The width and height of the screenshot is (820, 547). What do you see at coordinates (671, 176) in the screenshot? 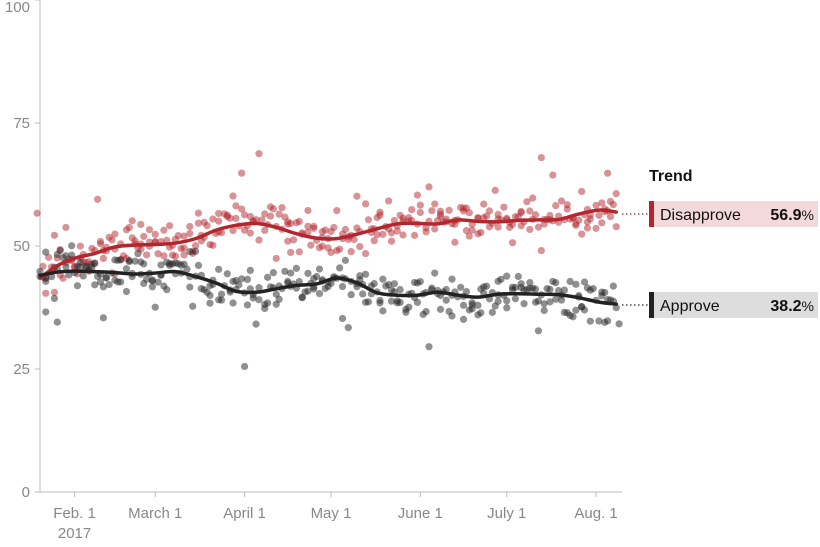
I see `legend-title: Trend` at bounding box center [671, 176].